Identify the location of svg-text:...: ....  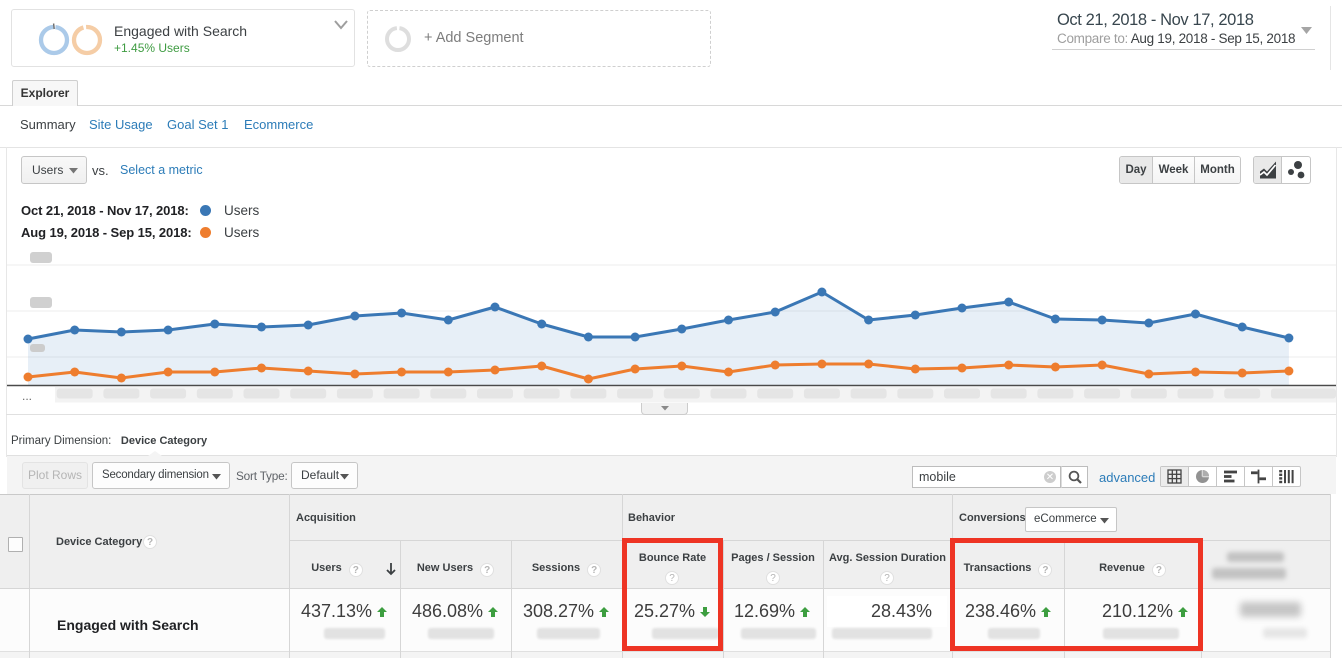
(27, 396).